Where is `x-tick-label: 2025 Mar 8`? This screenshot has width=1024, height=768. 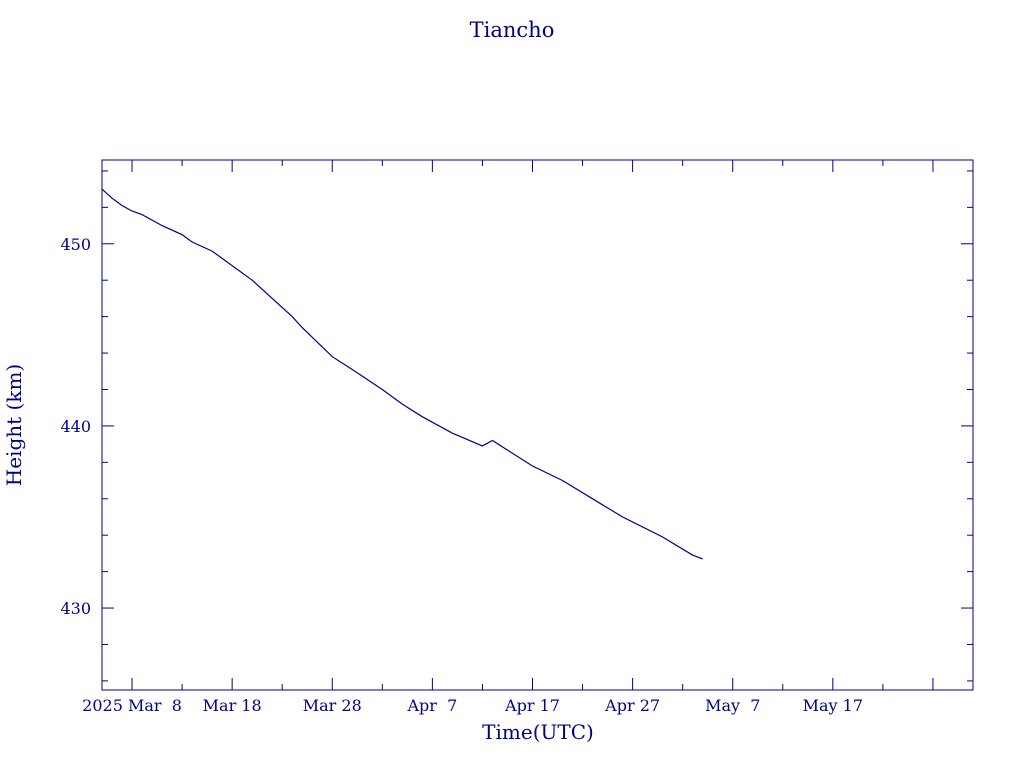
x-tick-label: 2025 Mar 8 is located at coordinates (132, 705).